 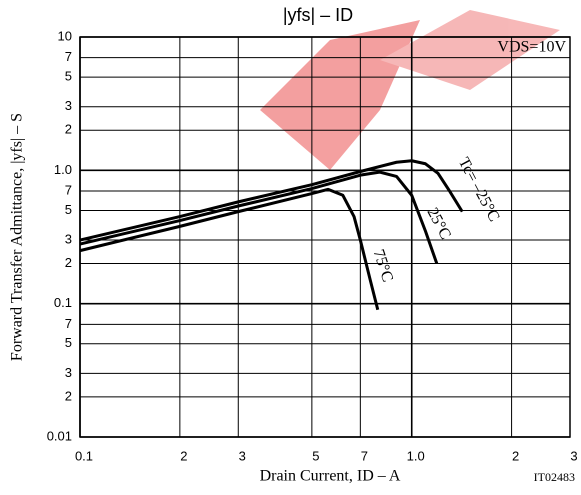 What do you see at coordinates (364, 455) in the screenshot?
I see `x-tick-label: 7` at bounding box center [364, 455].